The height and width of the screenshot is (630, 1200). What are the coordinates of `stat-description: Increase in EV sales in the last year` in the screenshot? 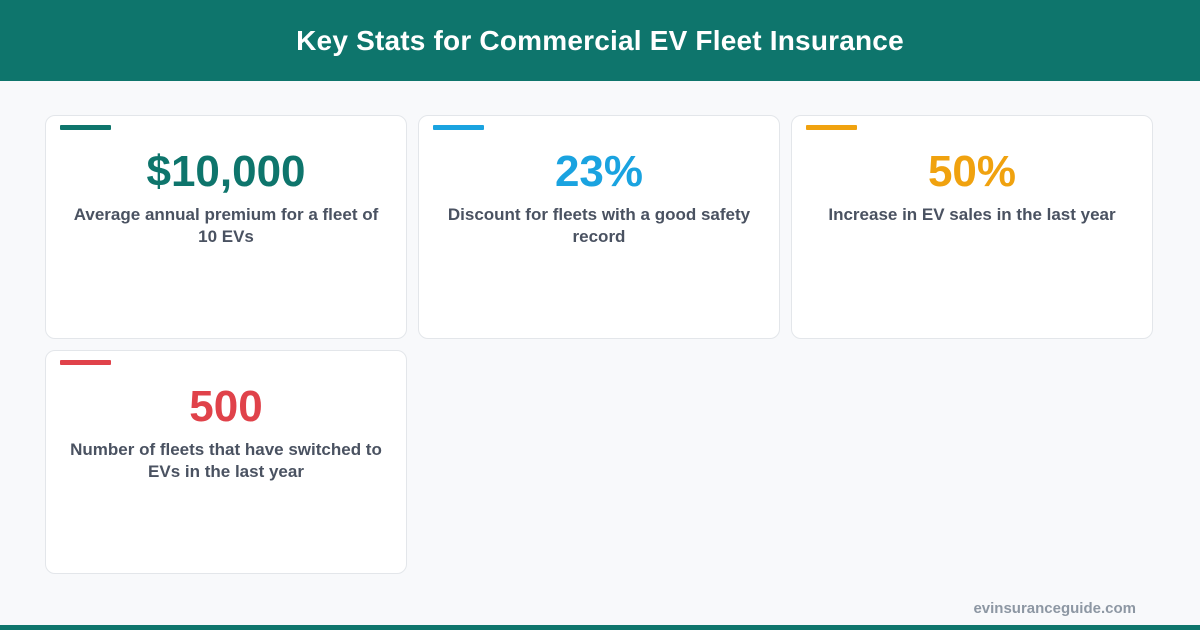 It's located at (972, 214).